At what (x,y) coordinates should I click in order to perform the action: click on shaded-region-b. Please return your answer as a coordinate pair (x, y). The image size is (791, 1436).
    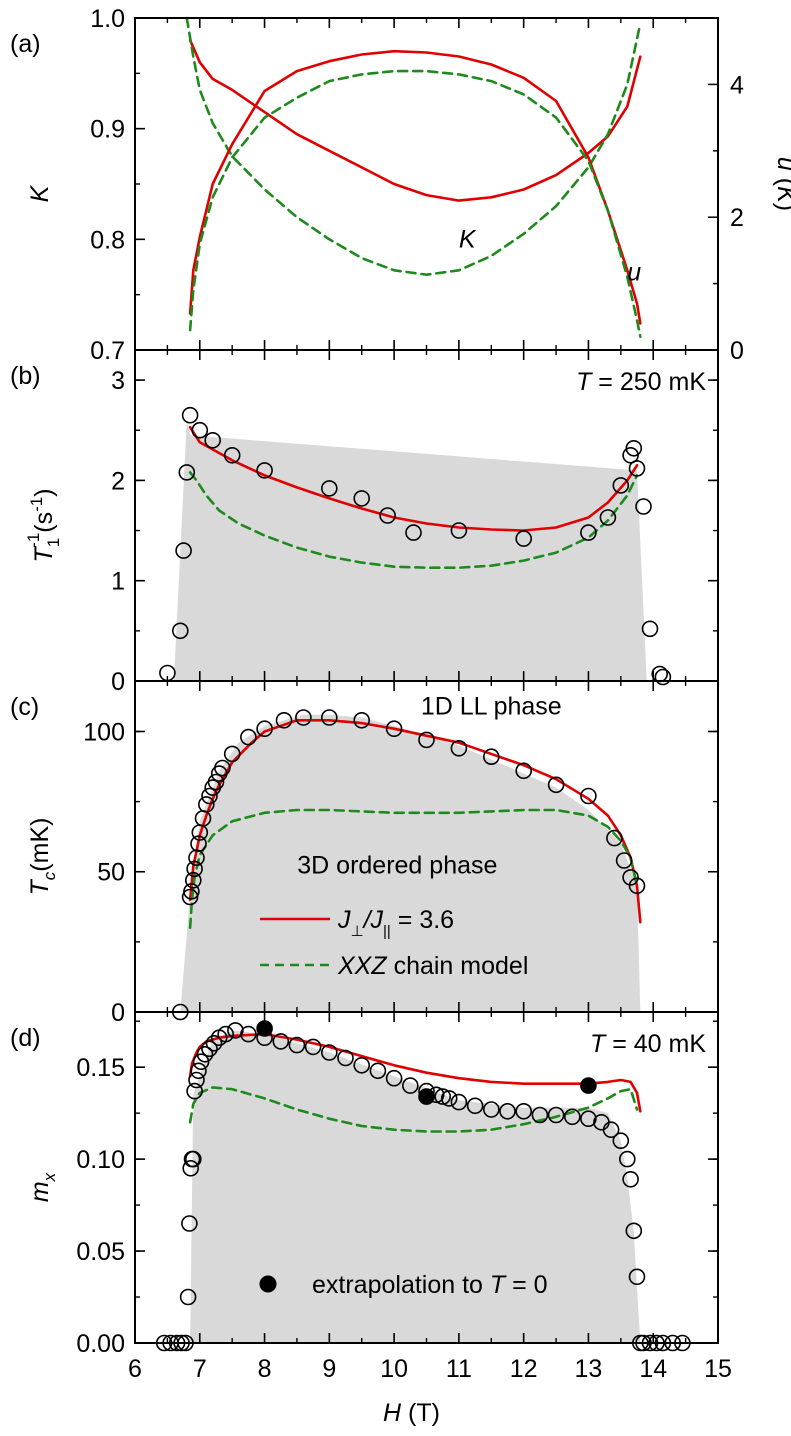
    Looking at the image, I should click on (410, 550).